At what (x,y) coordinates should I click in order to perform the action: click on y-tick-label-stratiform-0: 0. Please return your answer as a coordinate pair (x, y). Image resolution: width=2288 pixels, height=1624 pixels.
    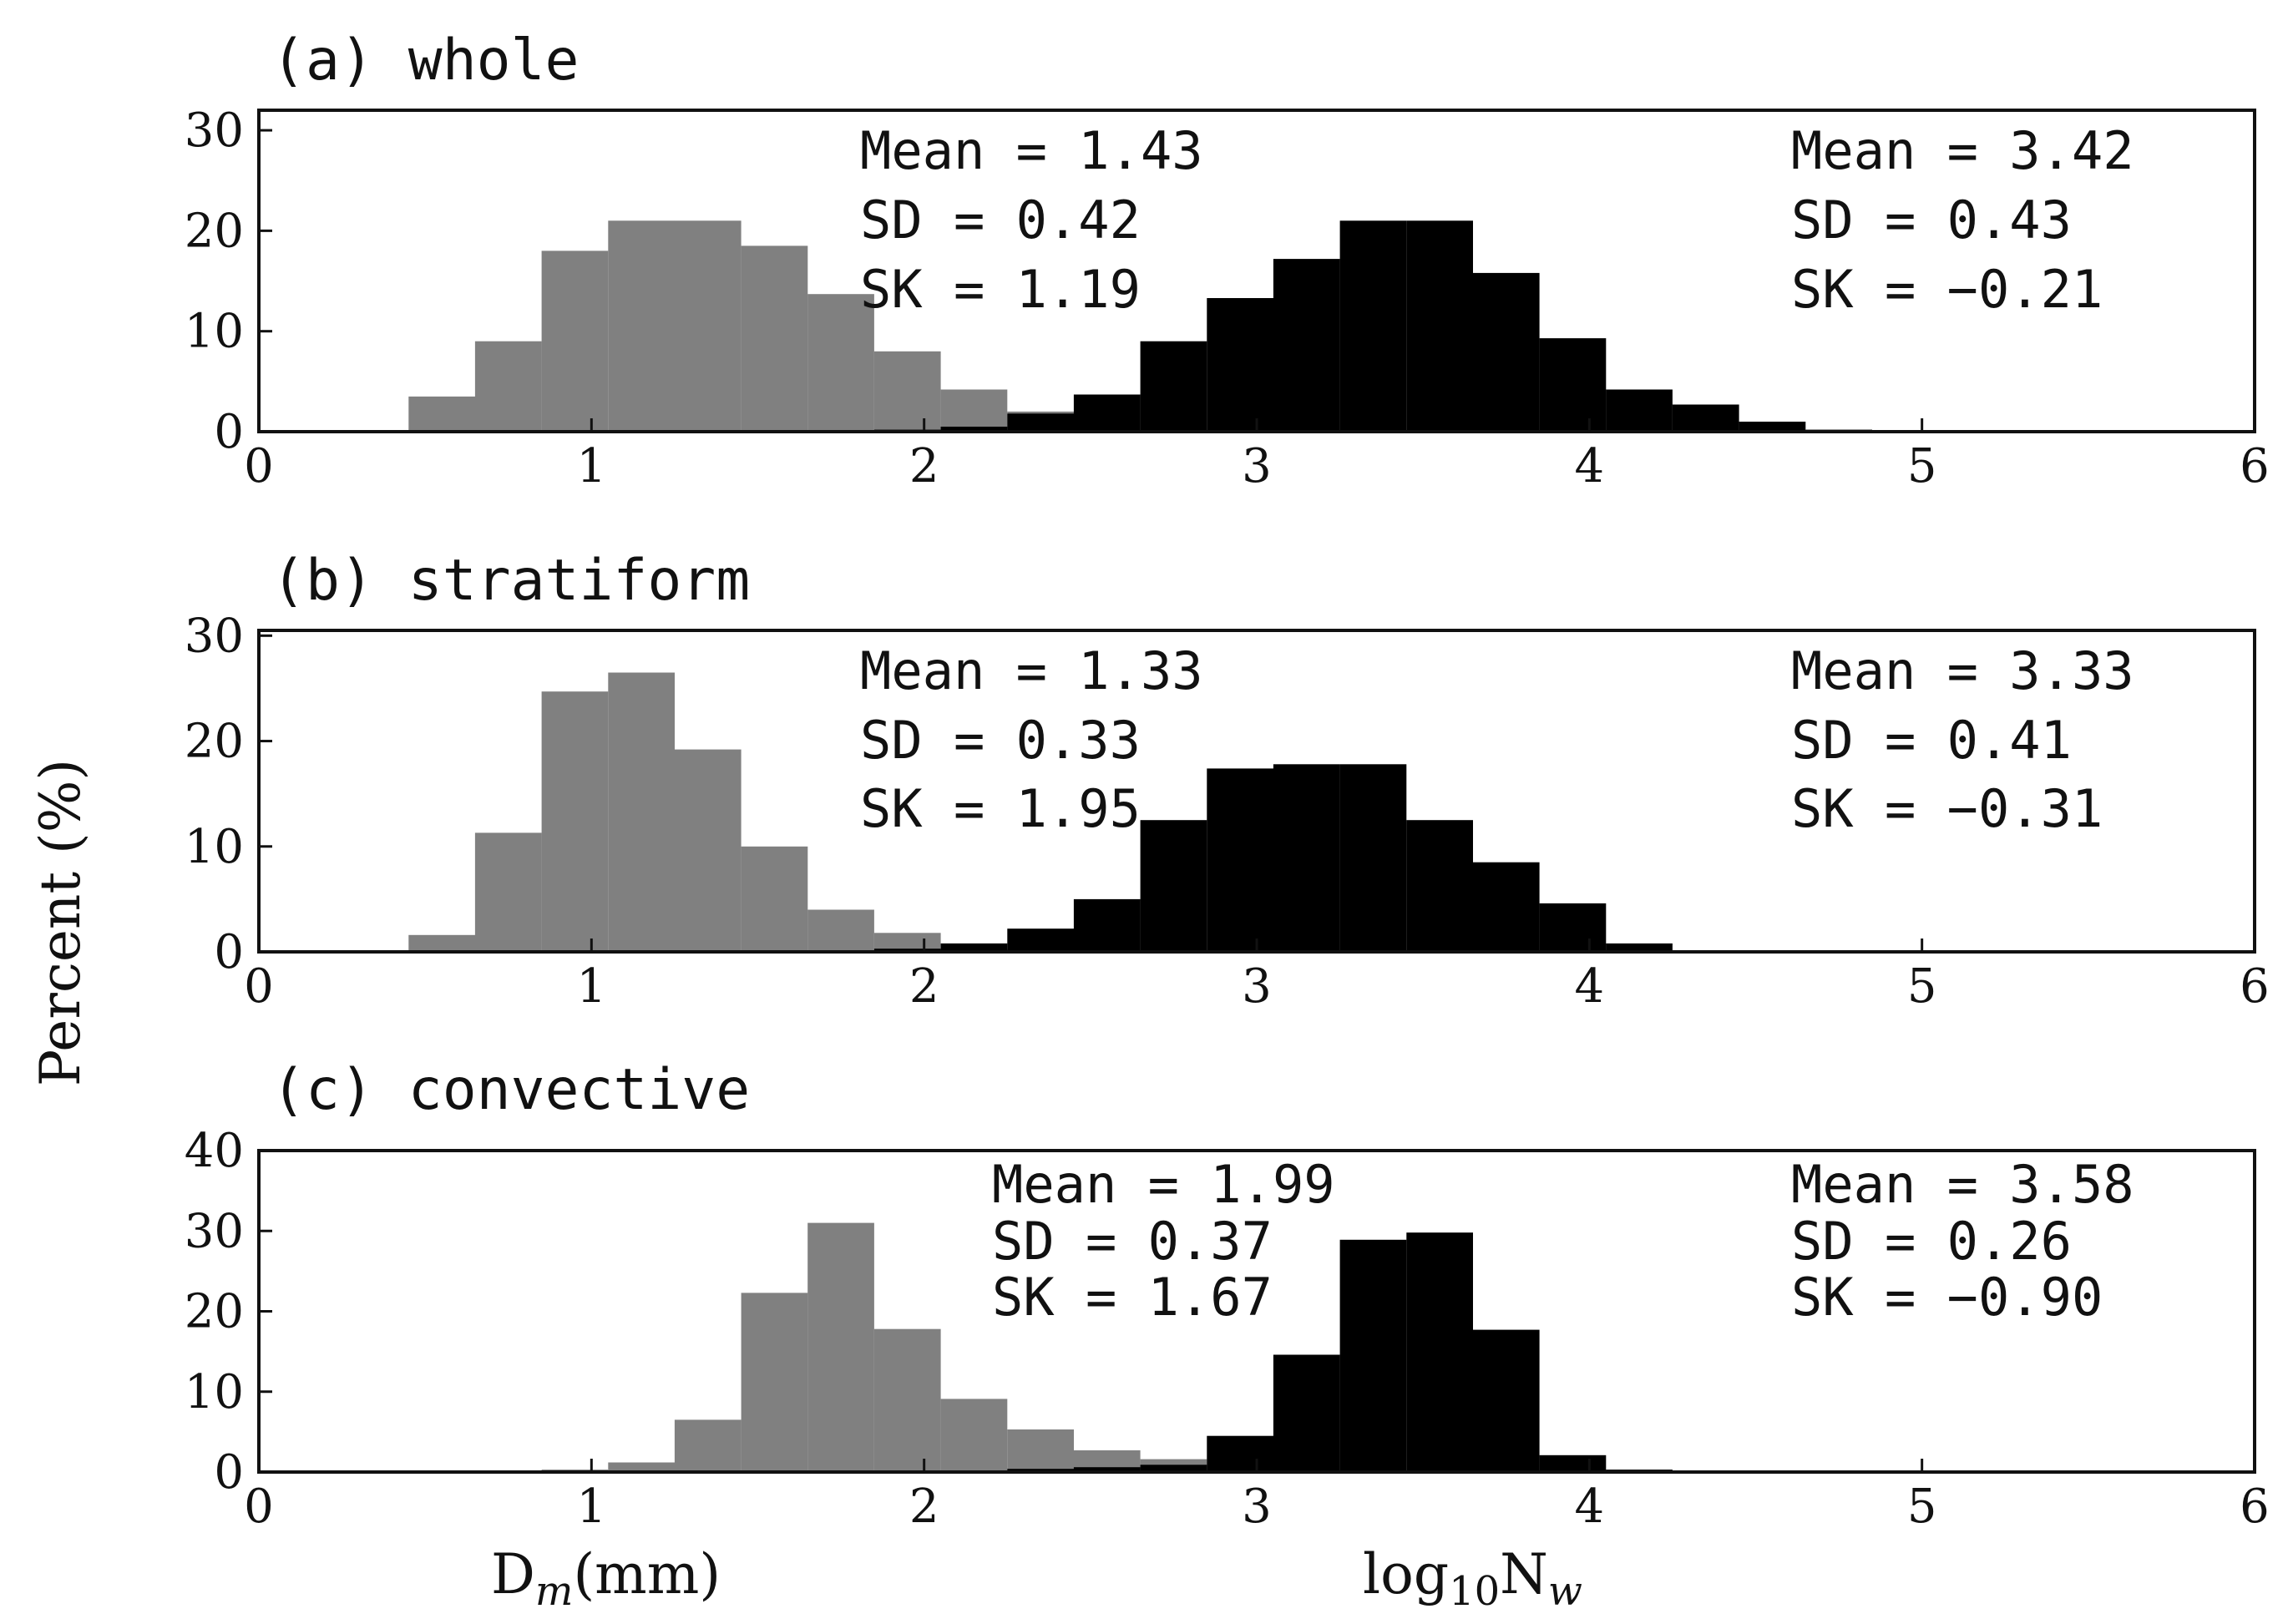
    Looking at the image, I should click on (229, 952).